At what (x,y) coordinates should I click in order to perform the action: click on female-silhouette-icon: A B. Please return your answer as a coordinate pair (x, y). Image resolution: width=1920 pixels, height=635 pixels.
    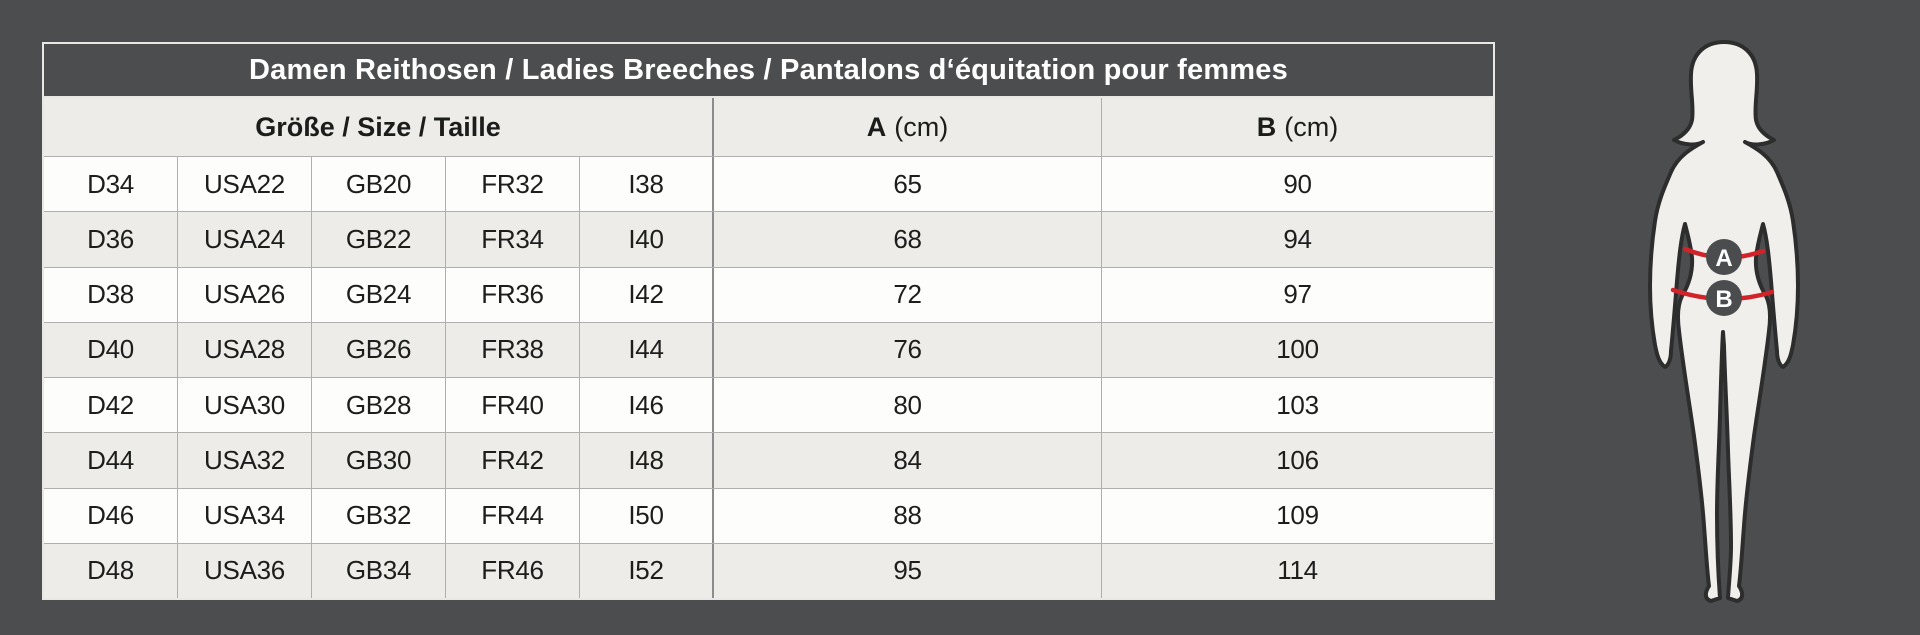
    Looking at the image, I should click on (1724, 321).